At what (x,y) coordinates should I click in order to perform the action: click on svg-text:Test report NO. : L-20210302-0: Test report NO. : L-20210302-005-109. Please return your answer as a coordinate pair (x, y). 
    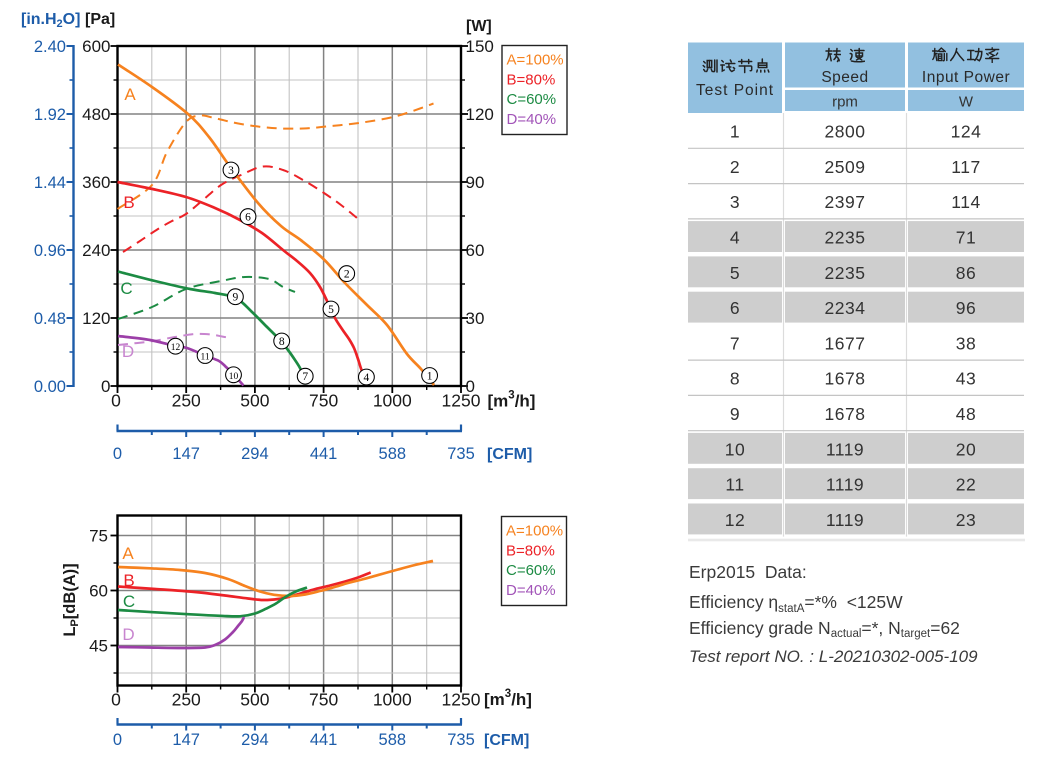
    Looking at the image, I should click on (833, 656).